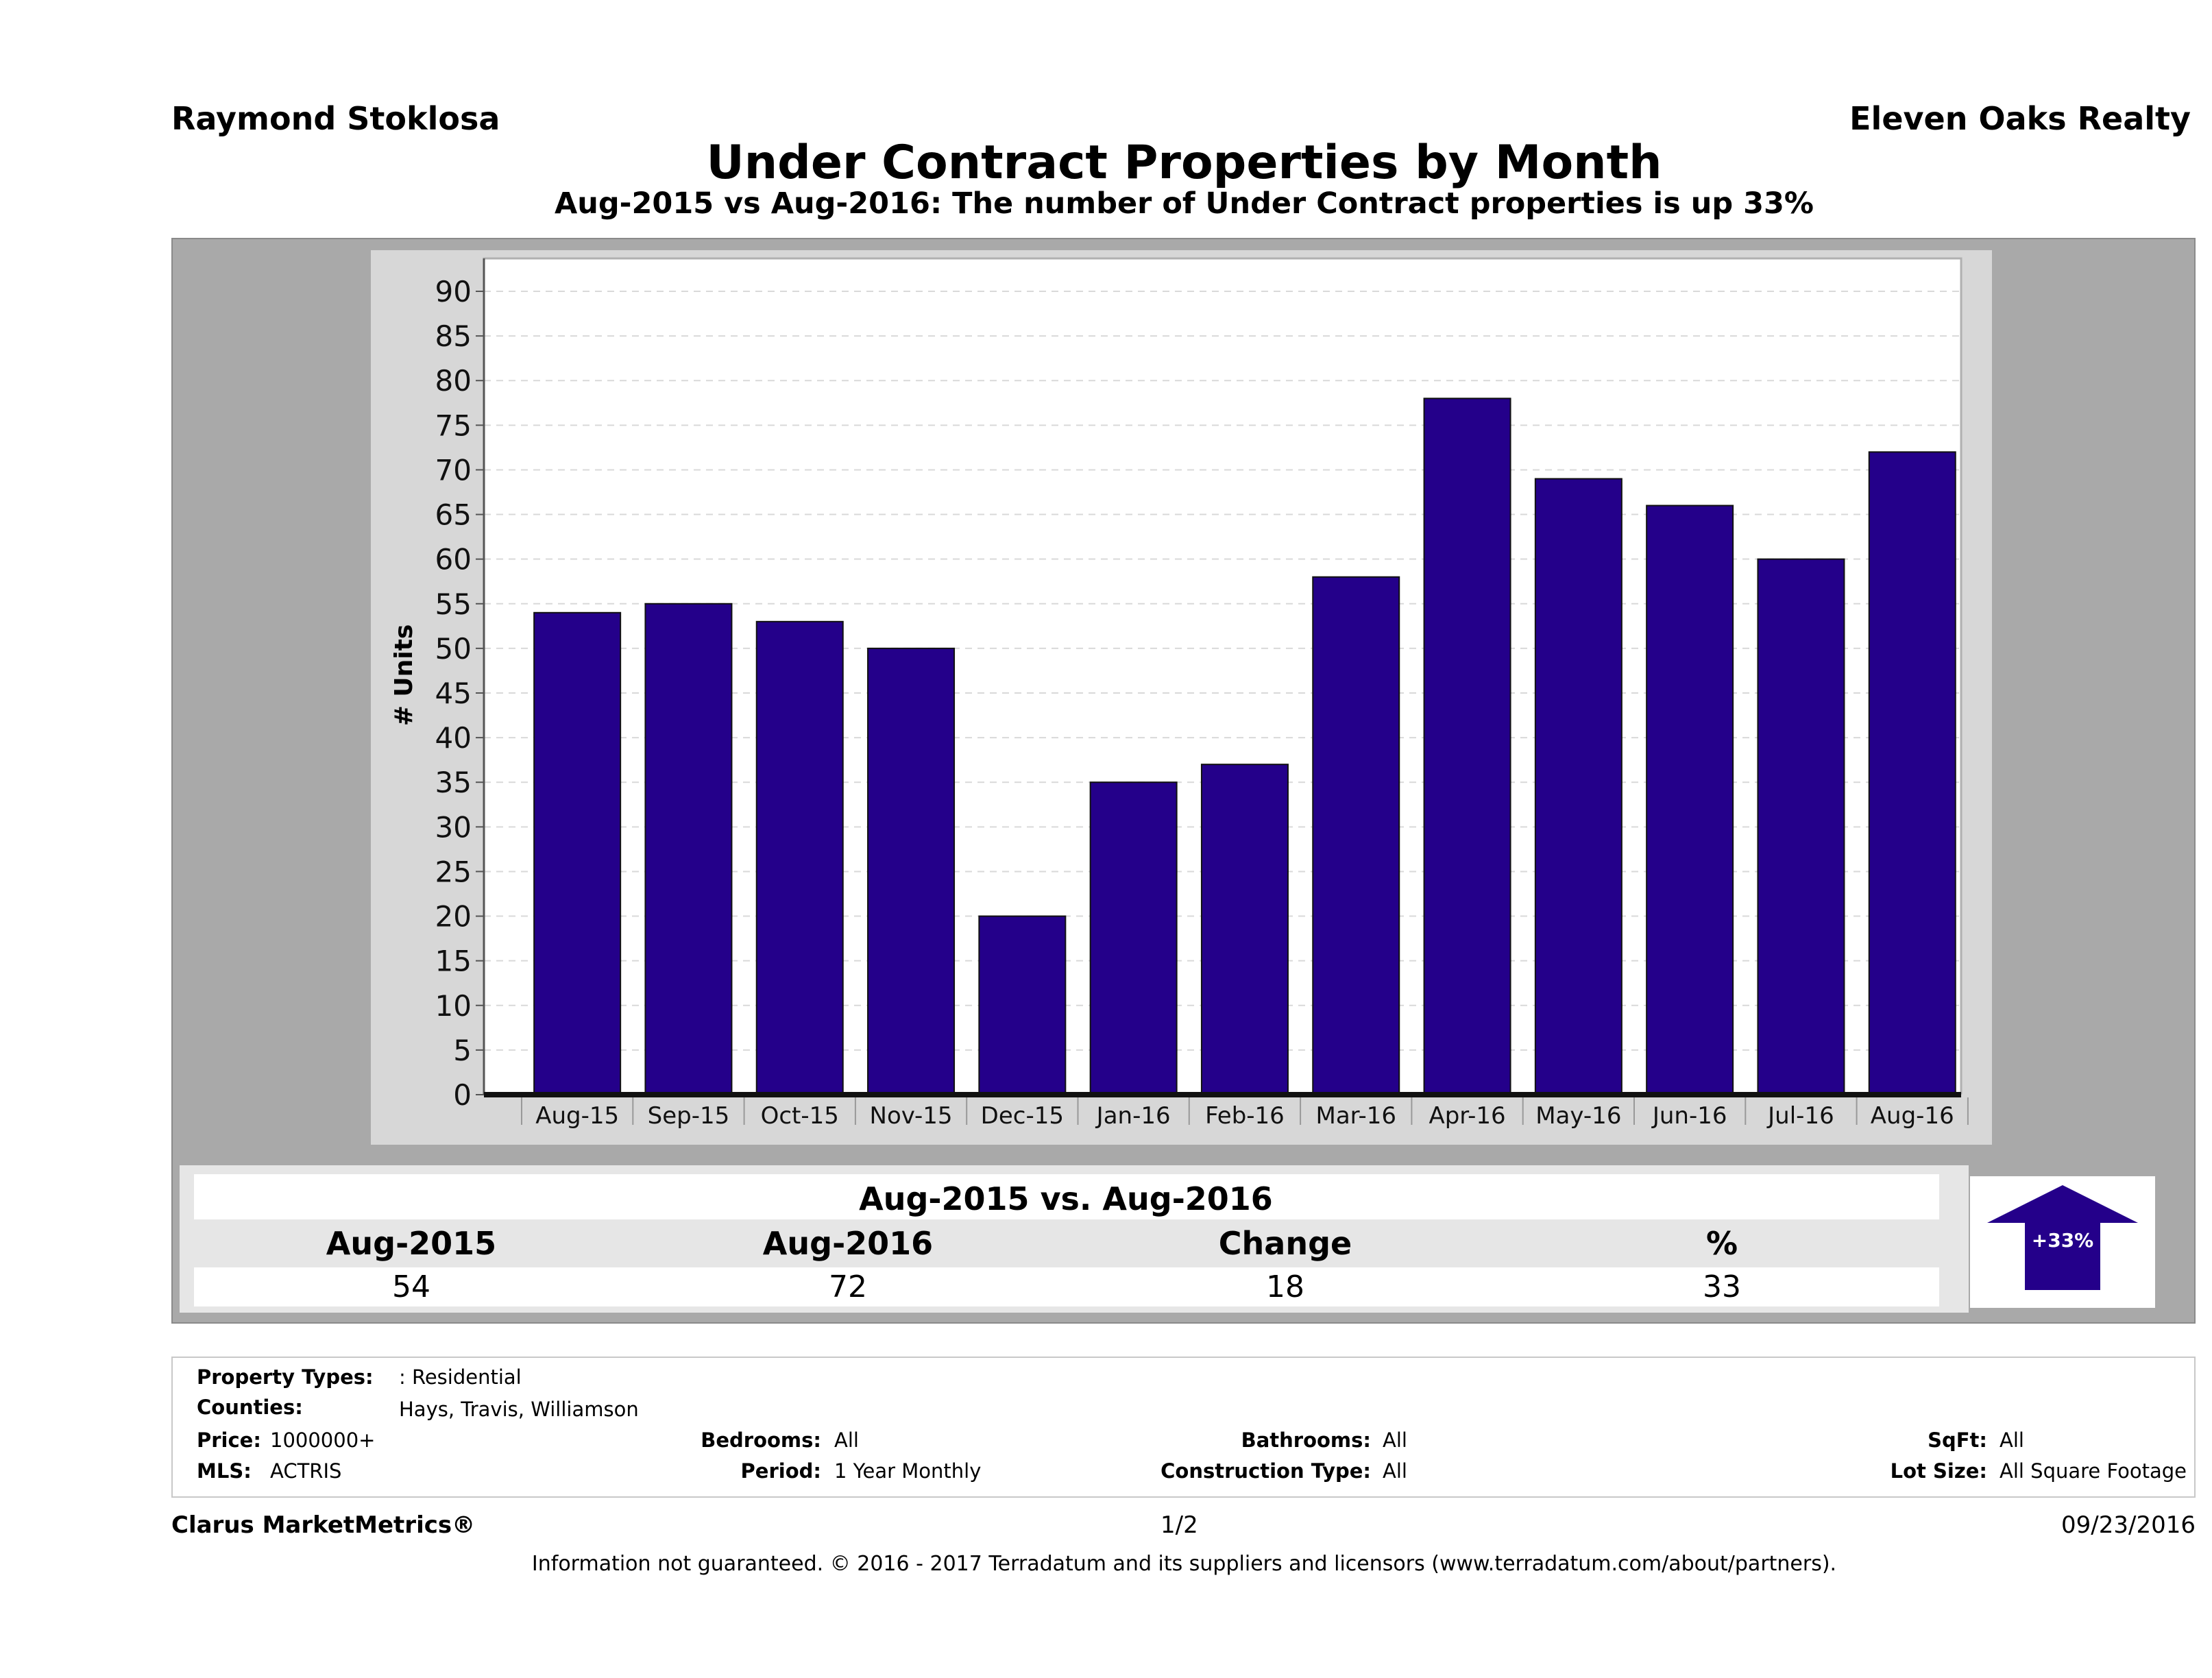  I want to click on chart-title: Under Contract Properties by Month, so click(1184, 163).